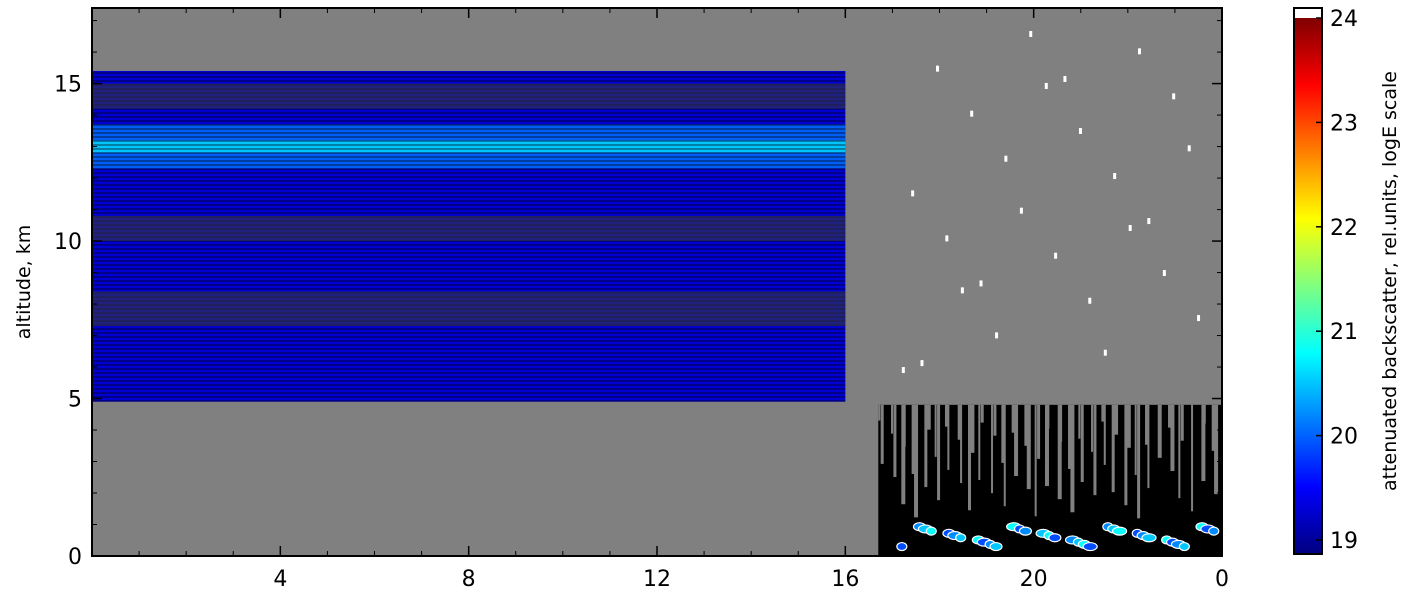 The width and height of the screenshot is (1416, 595). I want to click on colorbar-ticks: 19 20 21 22 23 24, so click(1337, 280).